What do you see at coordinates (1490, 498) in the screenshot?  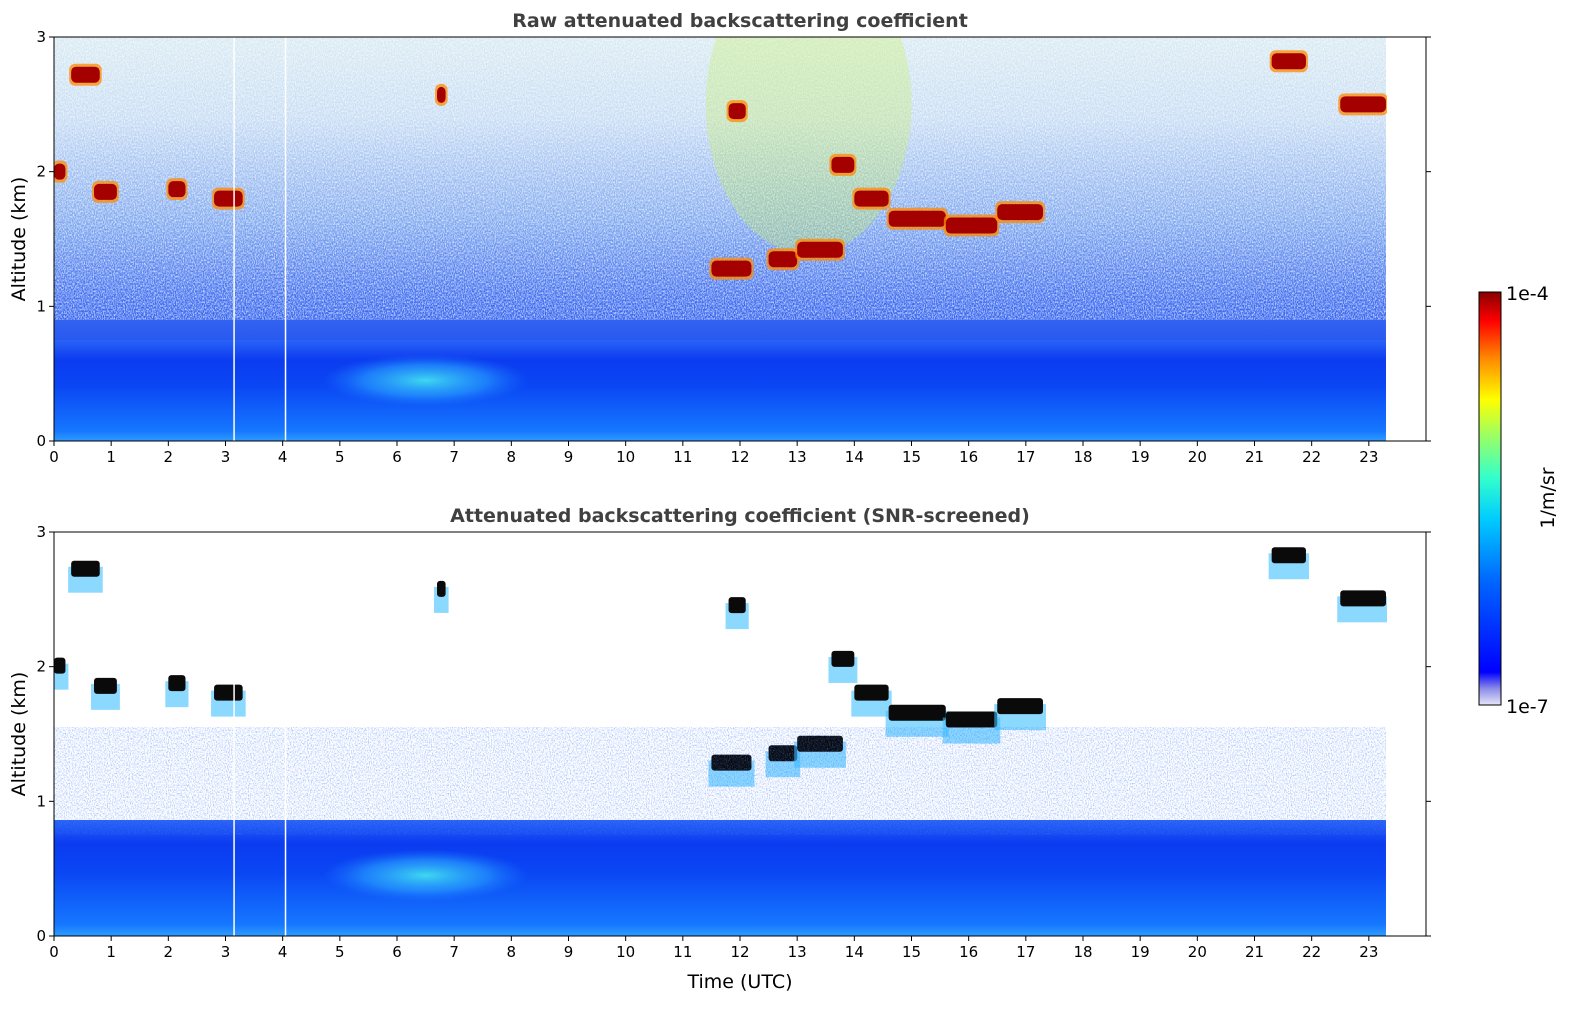 I see `colorbar-gradient` at bounding box center [1490, 498].